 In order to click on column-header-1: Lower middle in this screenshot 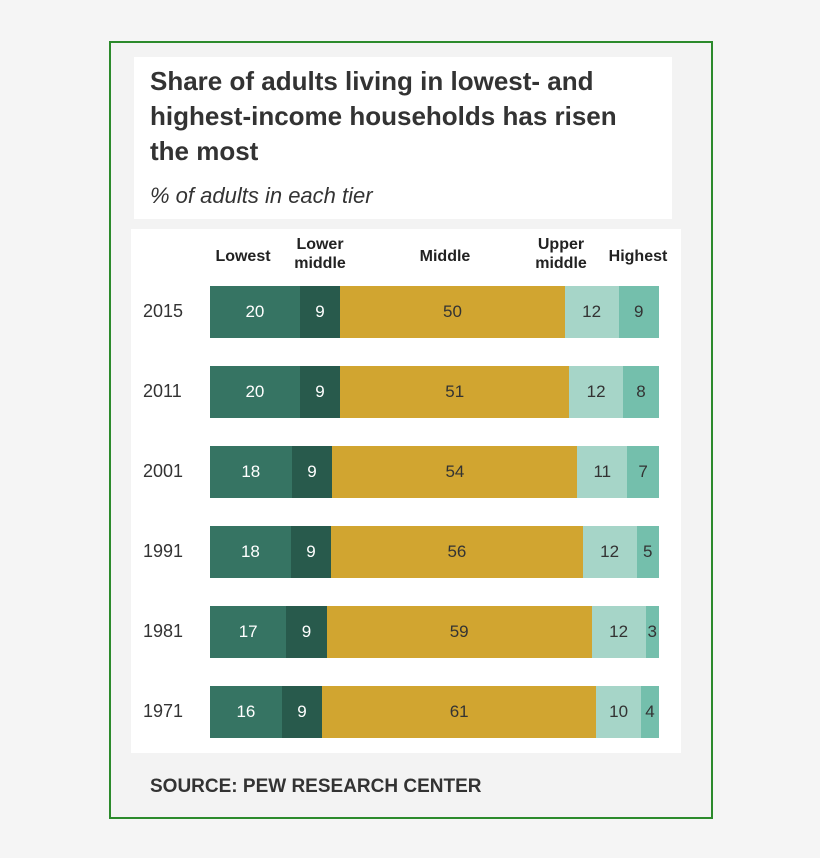, I will do `click(320, 254)`.